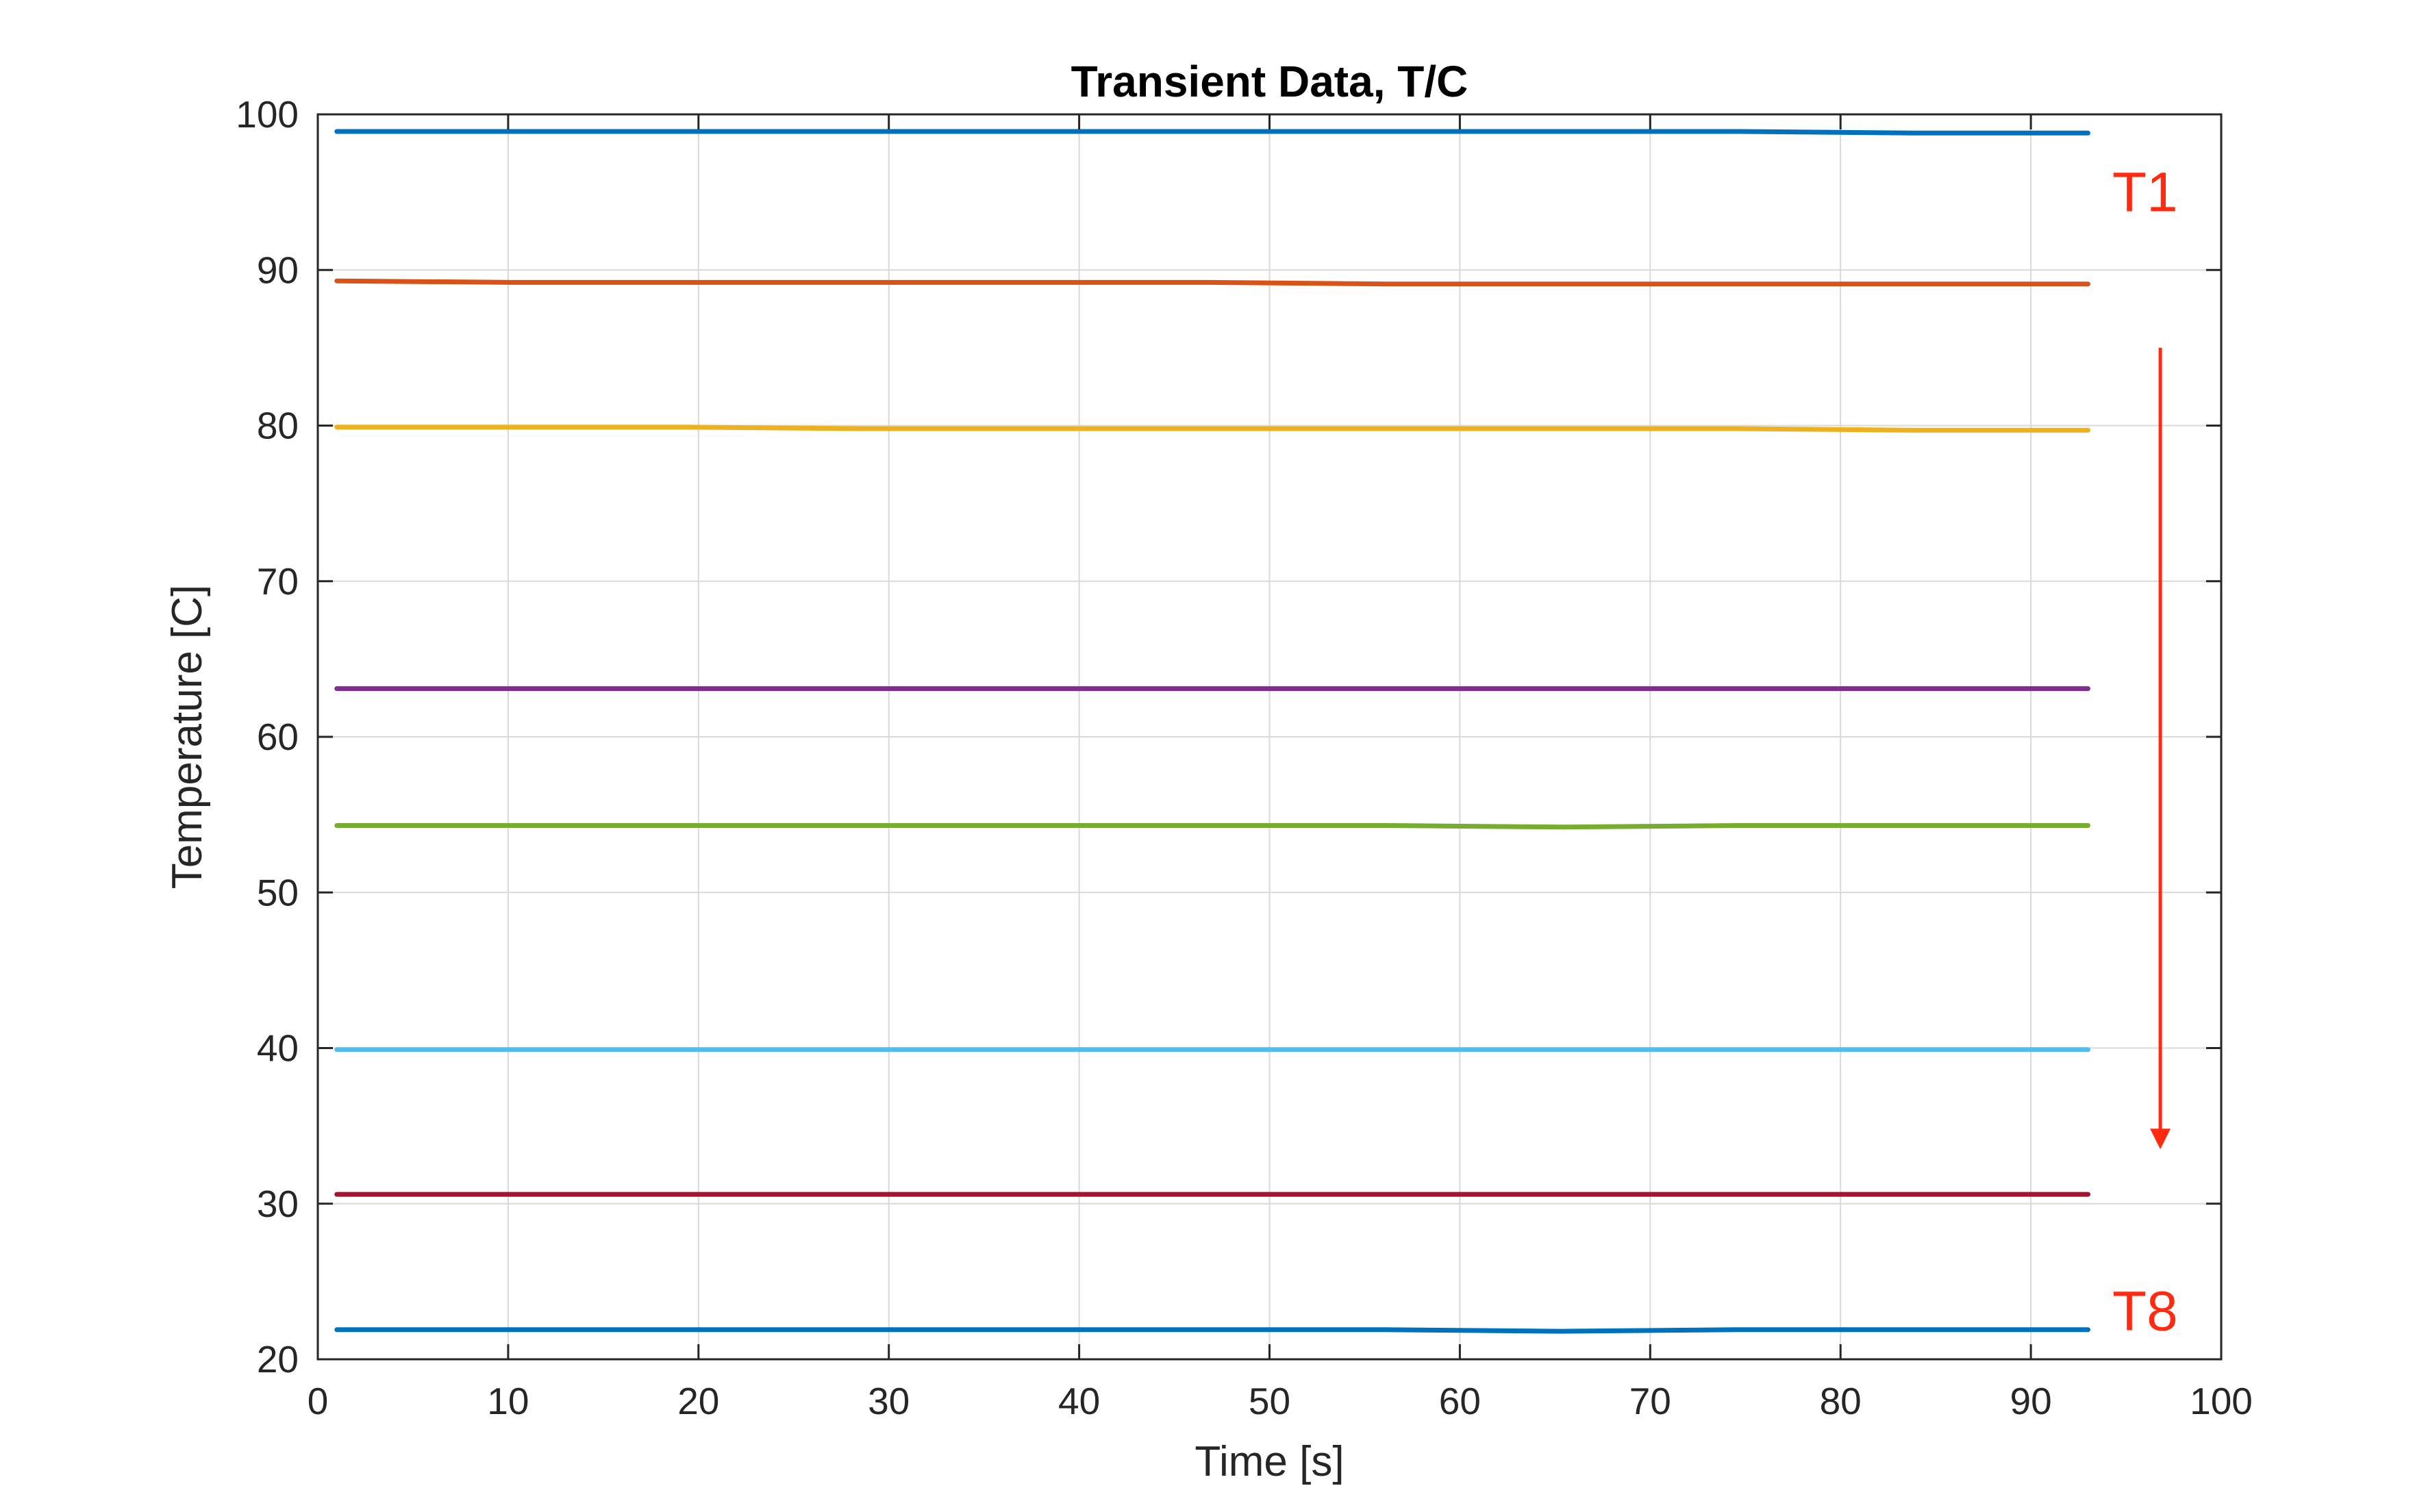 The height and width of the screenshot is (1512, 2426). I want to click on chart-title: Transient Data, T/C, so click(1270, 81).